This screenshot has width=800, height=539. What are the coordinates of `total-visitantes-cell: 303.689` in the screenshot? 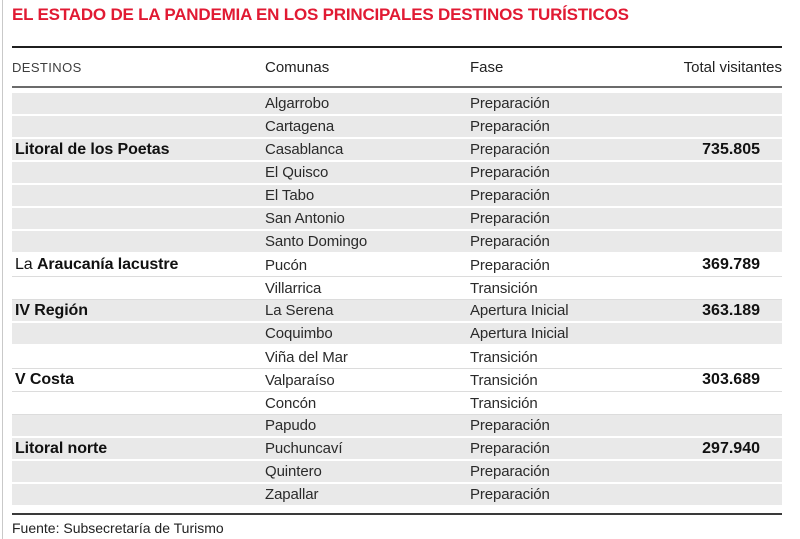 It's located at (731, 379).